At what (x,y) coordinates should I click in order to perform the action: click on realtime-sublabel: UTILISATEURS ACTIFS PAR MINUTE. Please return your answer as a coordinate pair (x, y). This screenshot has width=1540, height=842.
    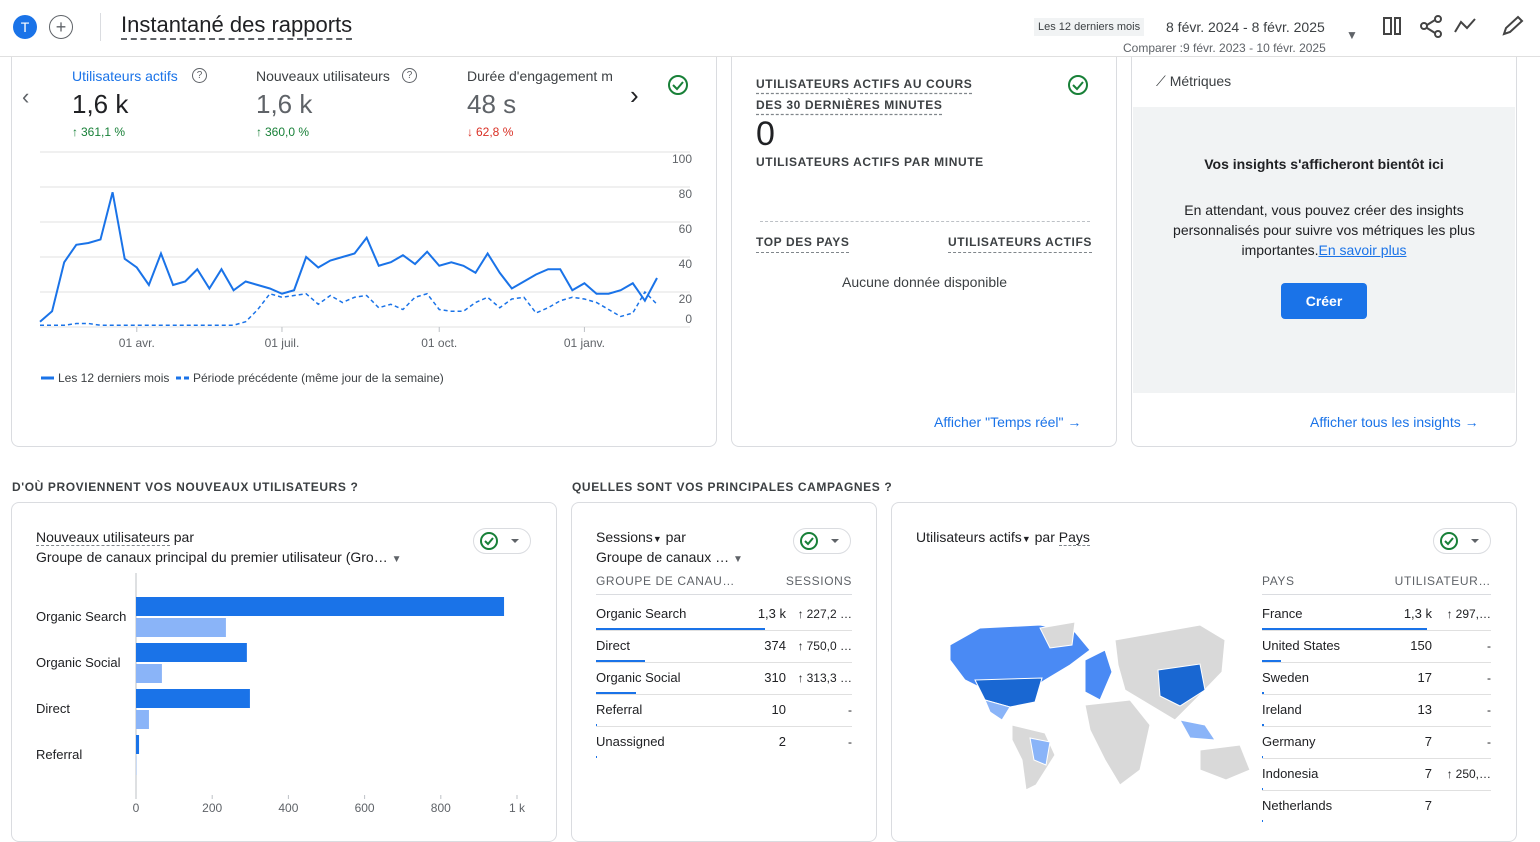
    Looking at the image, I should click on (870, 162).